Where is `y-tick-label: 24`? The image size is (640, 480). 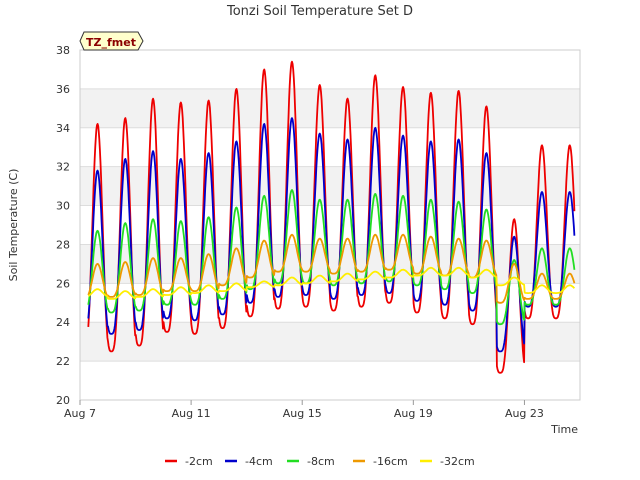 y-tick-label: 24 is located at coordinates (63, 322).